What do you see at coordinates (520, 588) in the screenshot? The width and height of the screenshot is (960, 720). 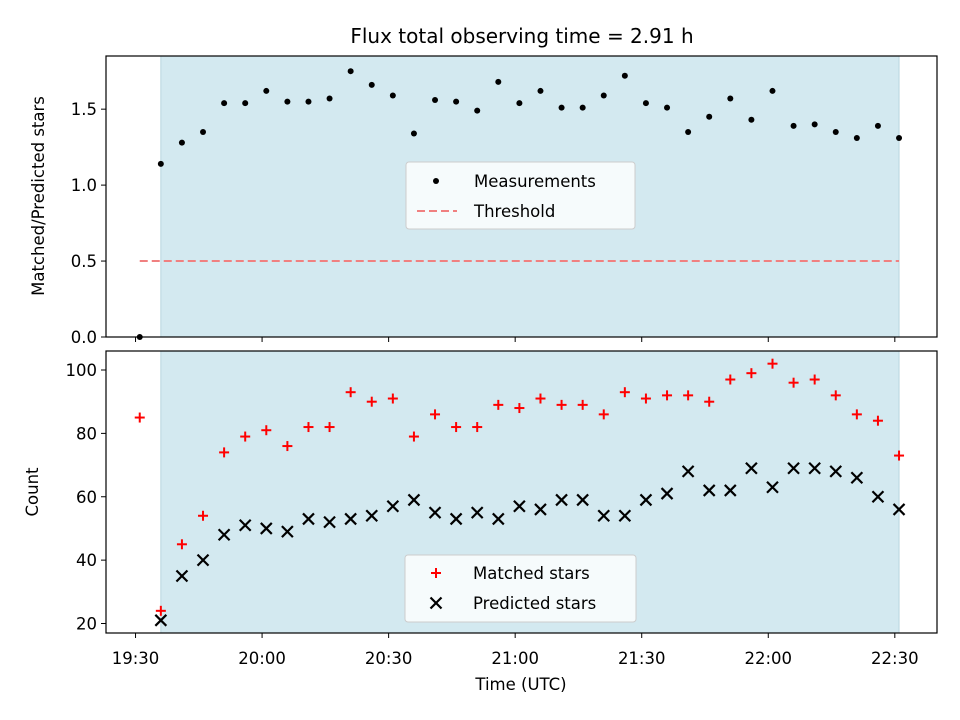 I see `bottom-legend: Matched stars Predicted stars` at bounding box center [520, 588].